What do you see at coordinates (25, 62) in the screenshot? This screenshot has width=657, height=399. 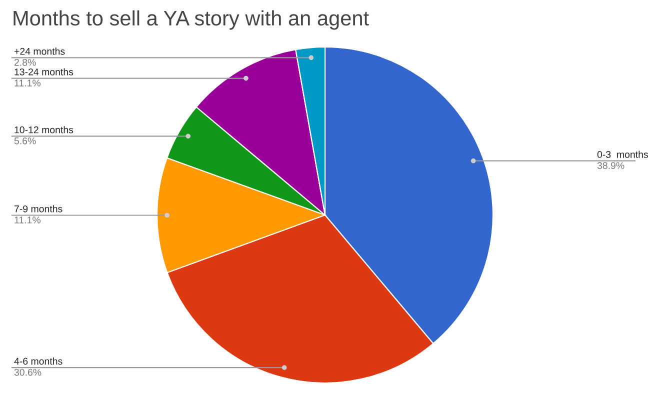 I see `data-label: 2.8%` at bounding box center [25, 62].